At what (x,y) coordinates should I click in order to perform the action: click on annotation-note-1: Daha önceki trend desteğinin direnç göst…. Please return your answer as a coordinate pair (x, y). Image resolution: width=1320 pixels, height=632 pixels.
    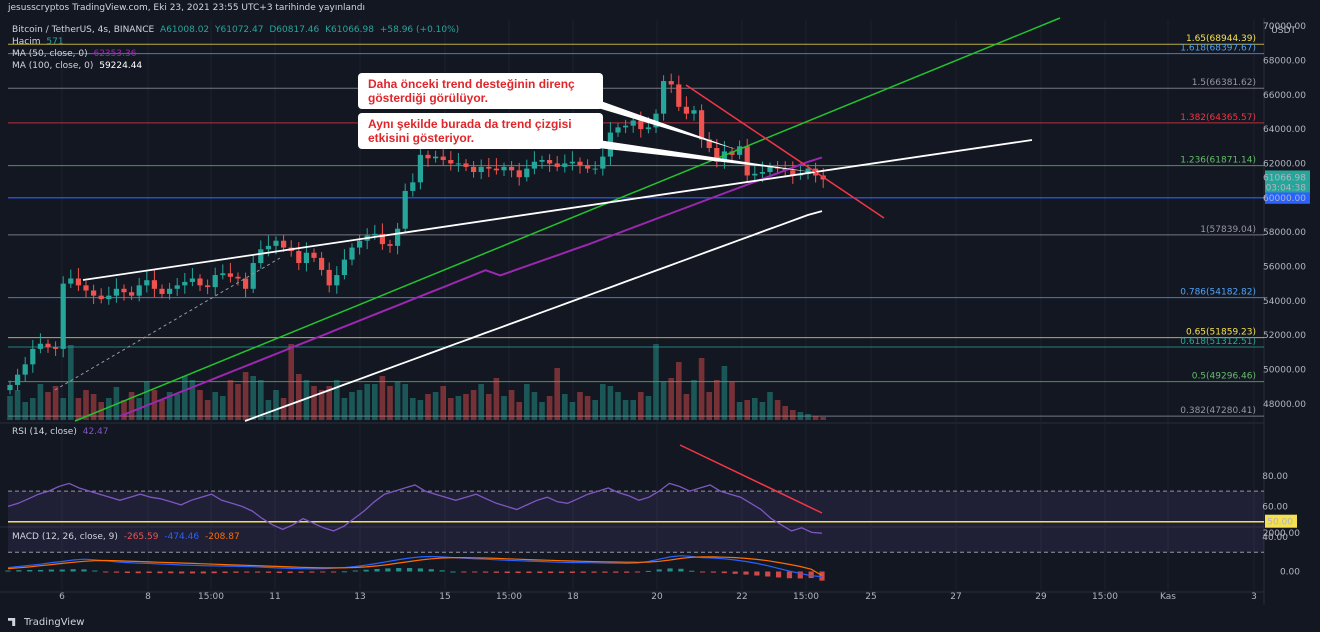
    Looking at the image, I should click on (480, 91).